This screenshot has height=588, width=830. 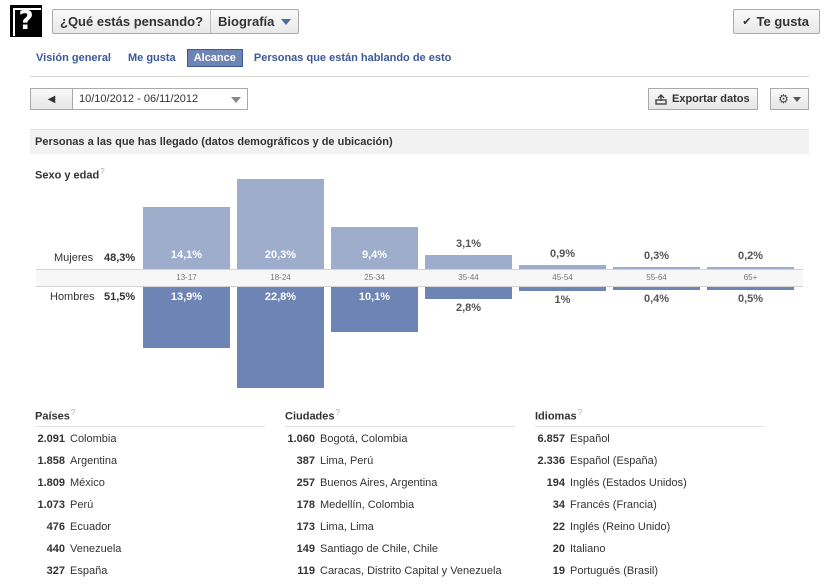 What do you see at coordinates (783, 99) in the screenshot?
I see `gear-icon: ⚙` at bounding box center [783, 99].